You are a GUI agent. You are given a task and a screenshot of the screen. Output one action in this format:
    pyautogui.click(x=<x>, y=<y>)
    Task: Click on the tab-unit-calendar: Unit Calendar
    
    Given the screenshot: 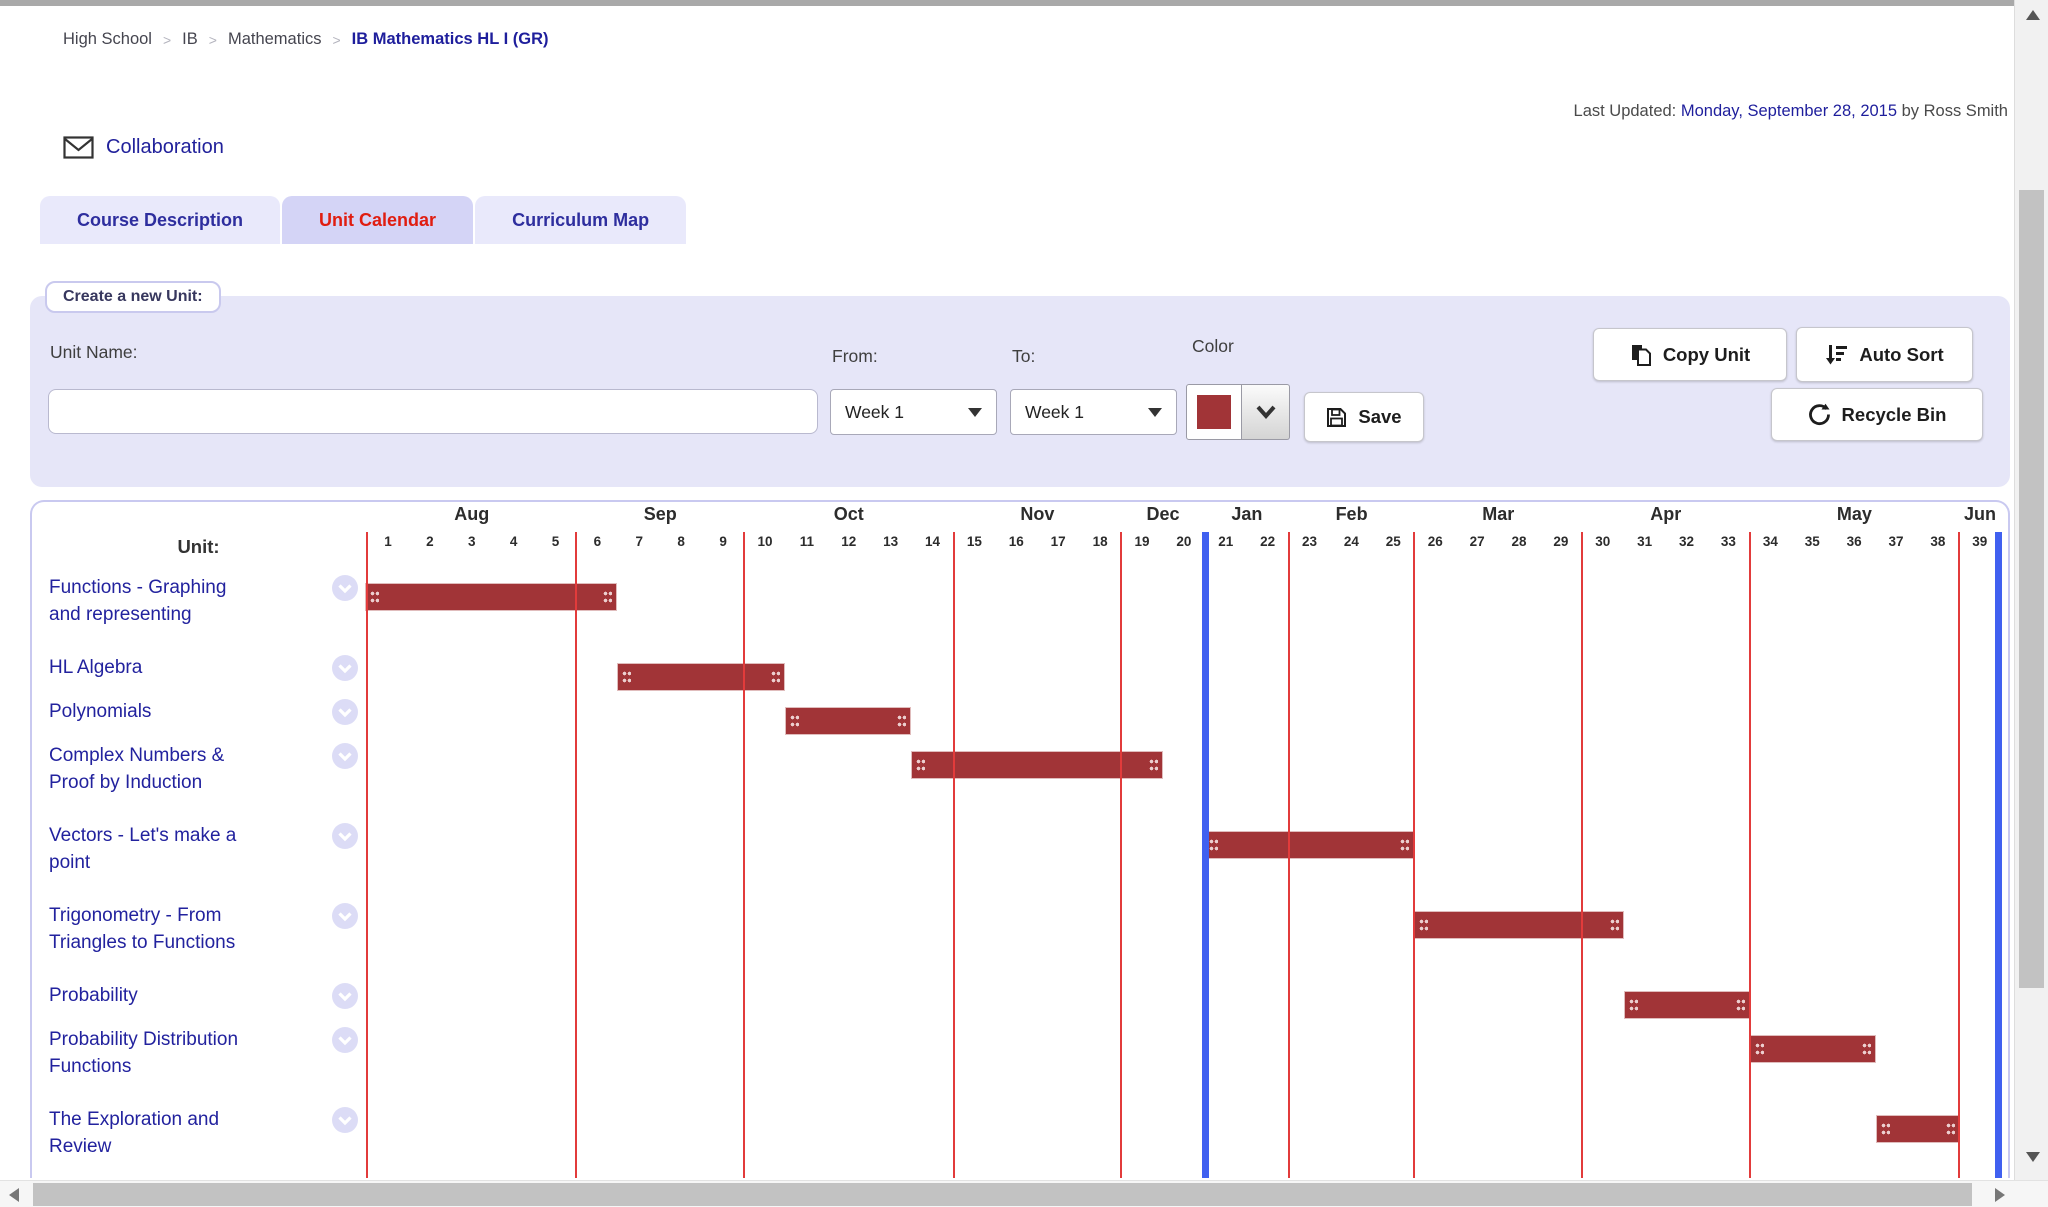 What is the action you would take?
    pyautogui.click(x=378, y=220)
    